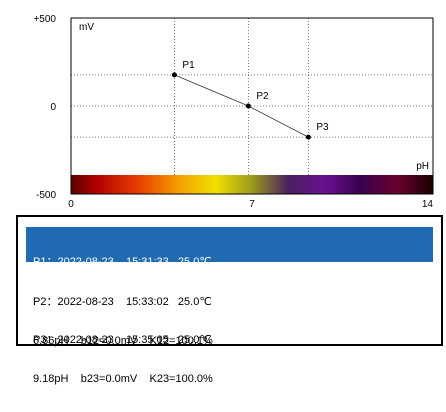 The image size is (446, 412). What do you see at coordinates (71, 204) in the screenshot?
I see `x-tick-label: 0` at bounding box center [71, 204].